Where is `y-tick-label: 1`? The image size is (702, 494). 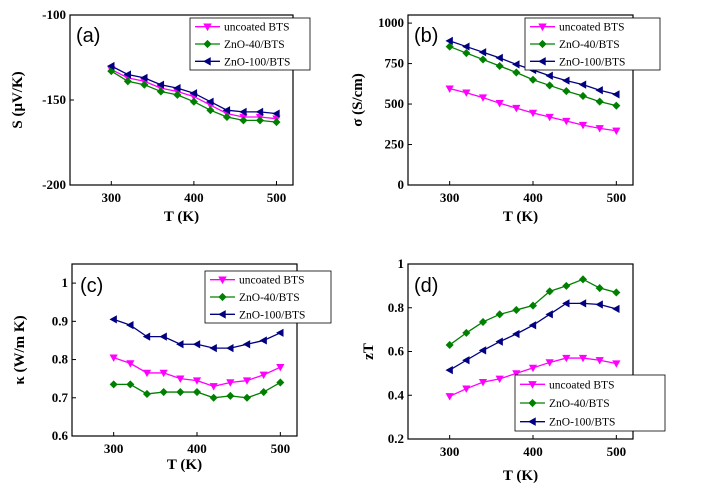
y-tick-label: 1 is located at coordinates (65, 282).